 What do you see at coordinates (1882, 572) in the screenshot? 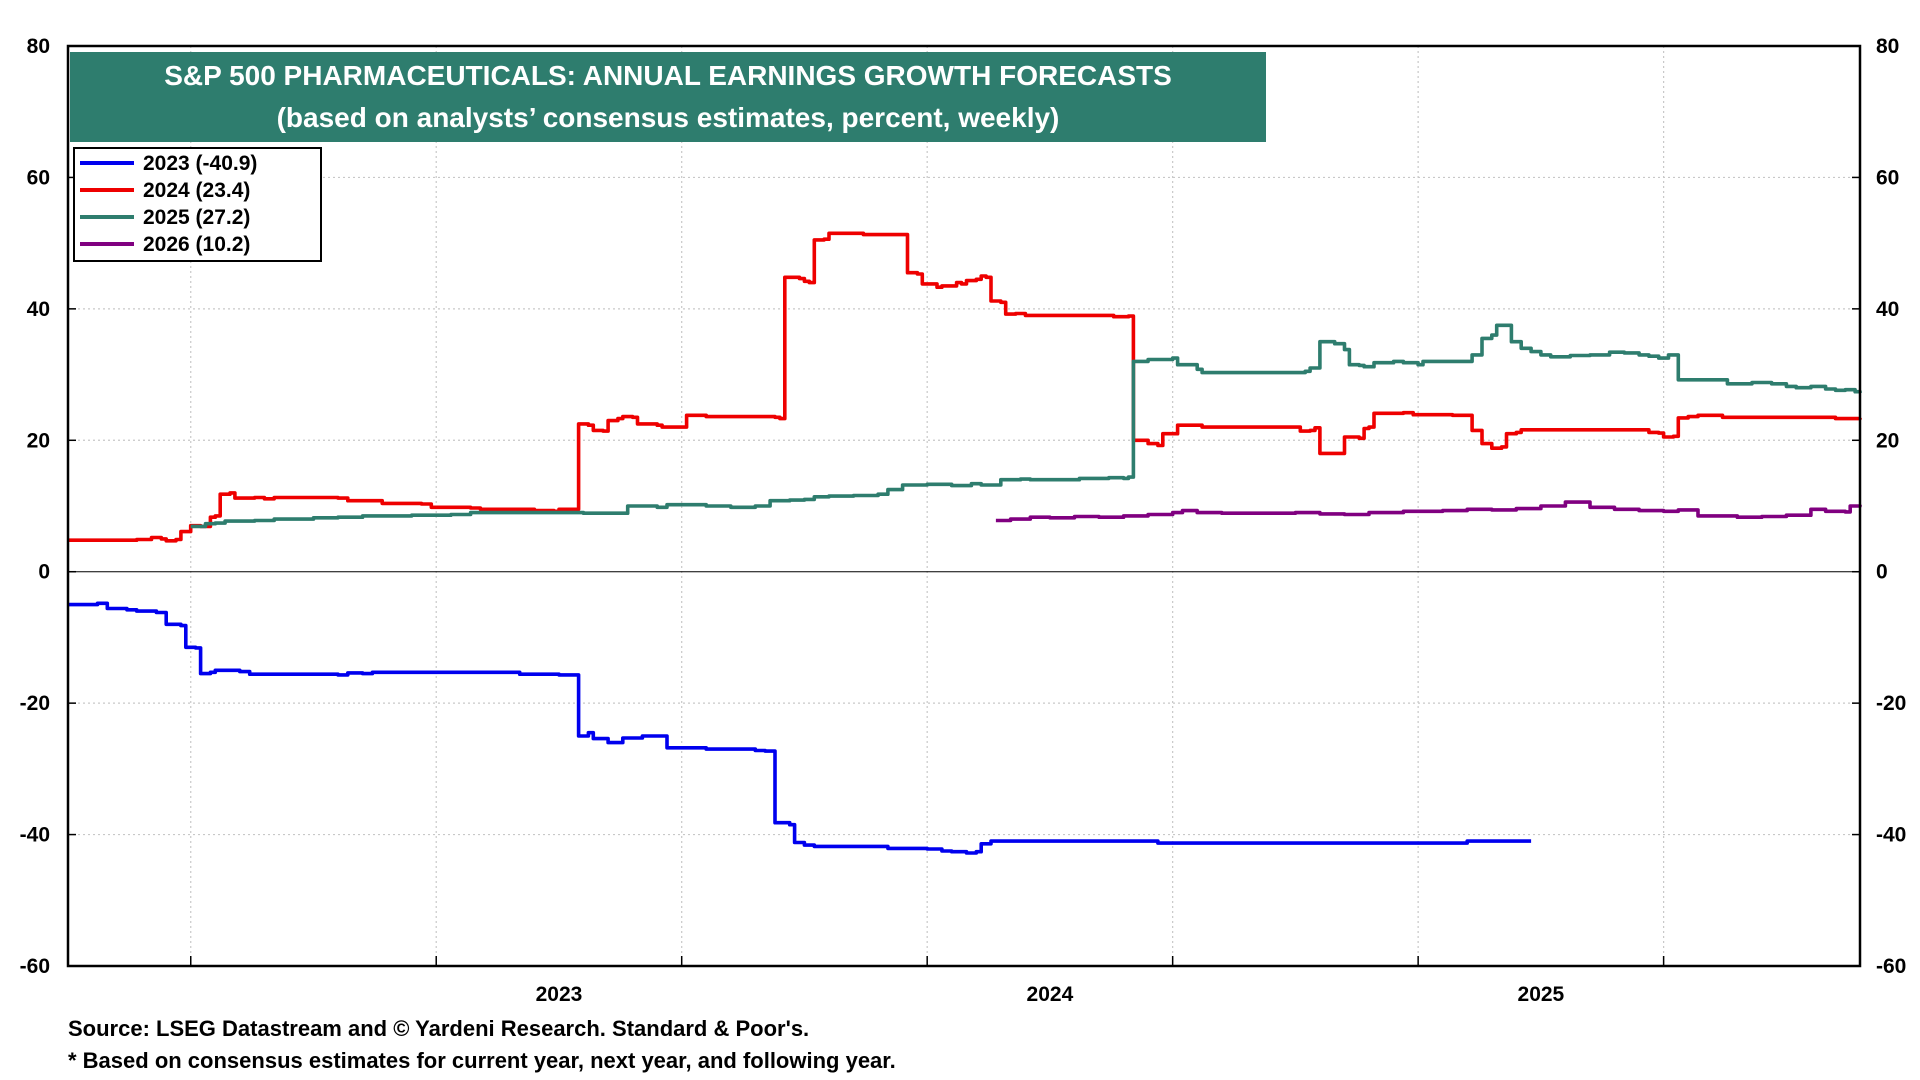
I see `y-tick-label-right: 0` at bounding box center [1882, 572].